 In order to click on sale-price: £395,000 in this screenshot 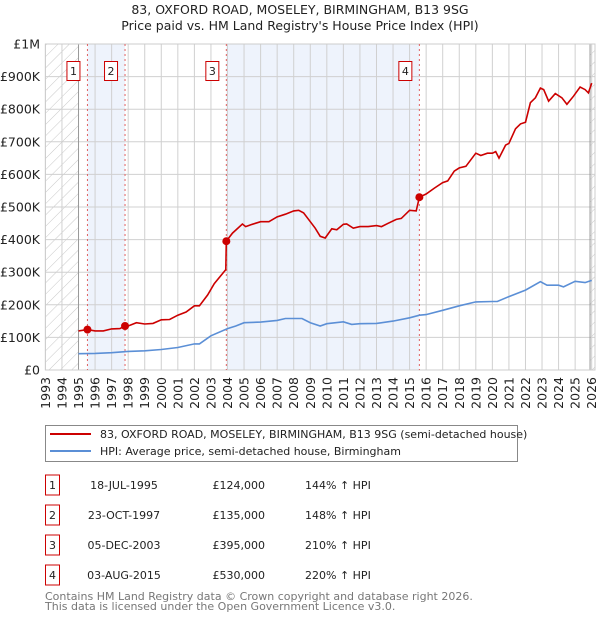, I will do `click(239, 545)`.